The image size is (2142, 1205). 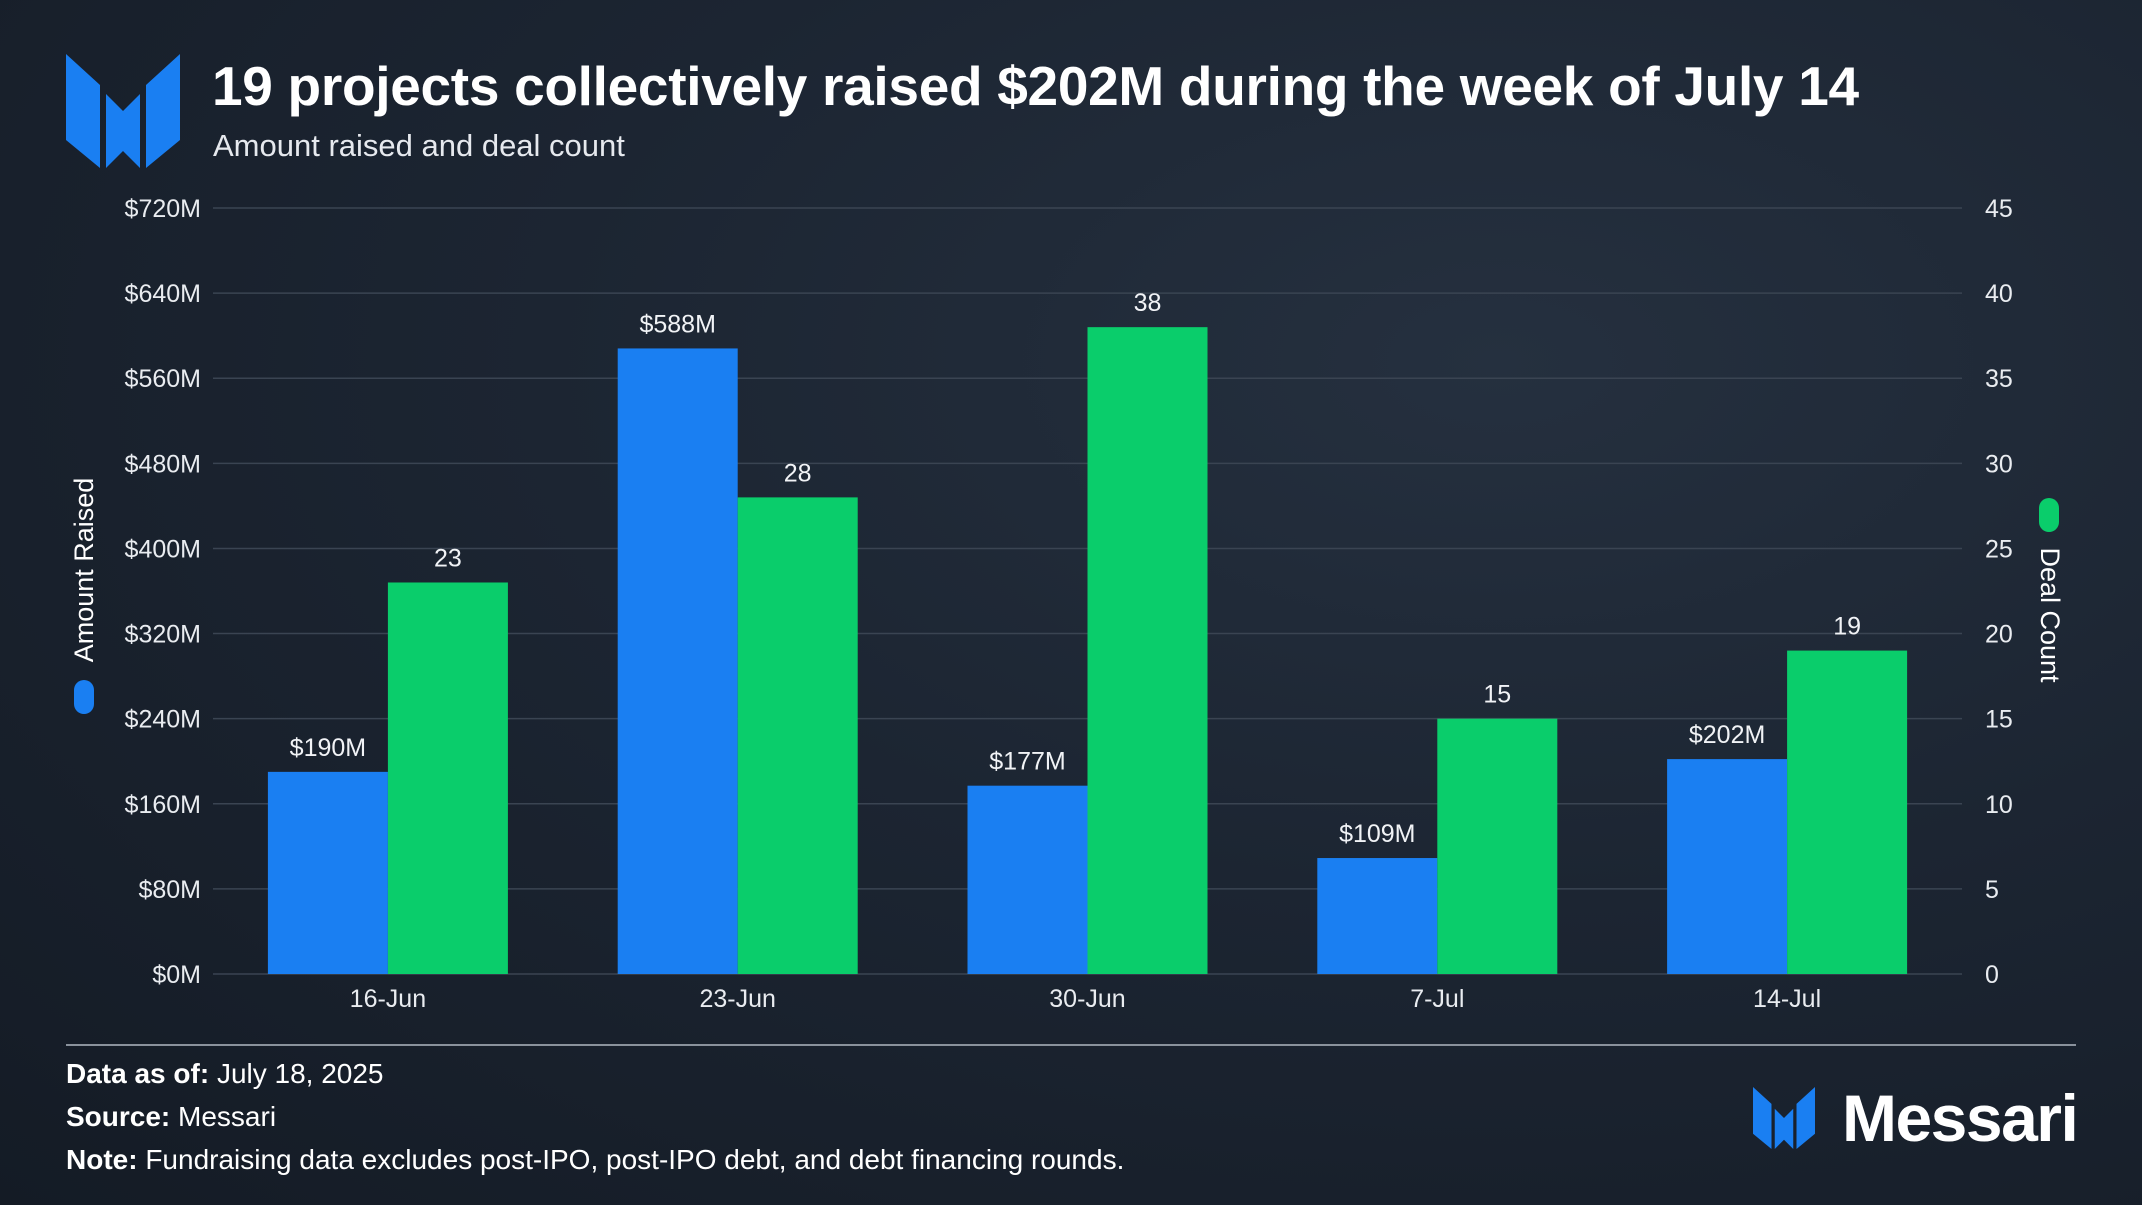 I want to click on category-label: 7-Jul, so click(x=1437, y=999).